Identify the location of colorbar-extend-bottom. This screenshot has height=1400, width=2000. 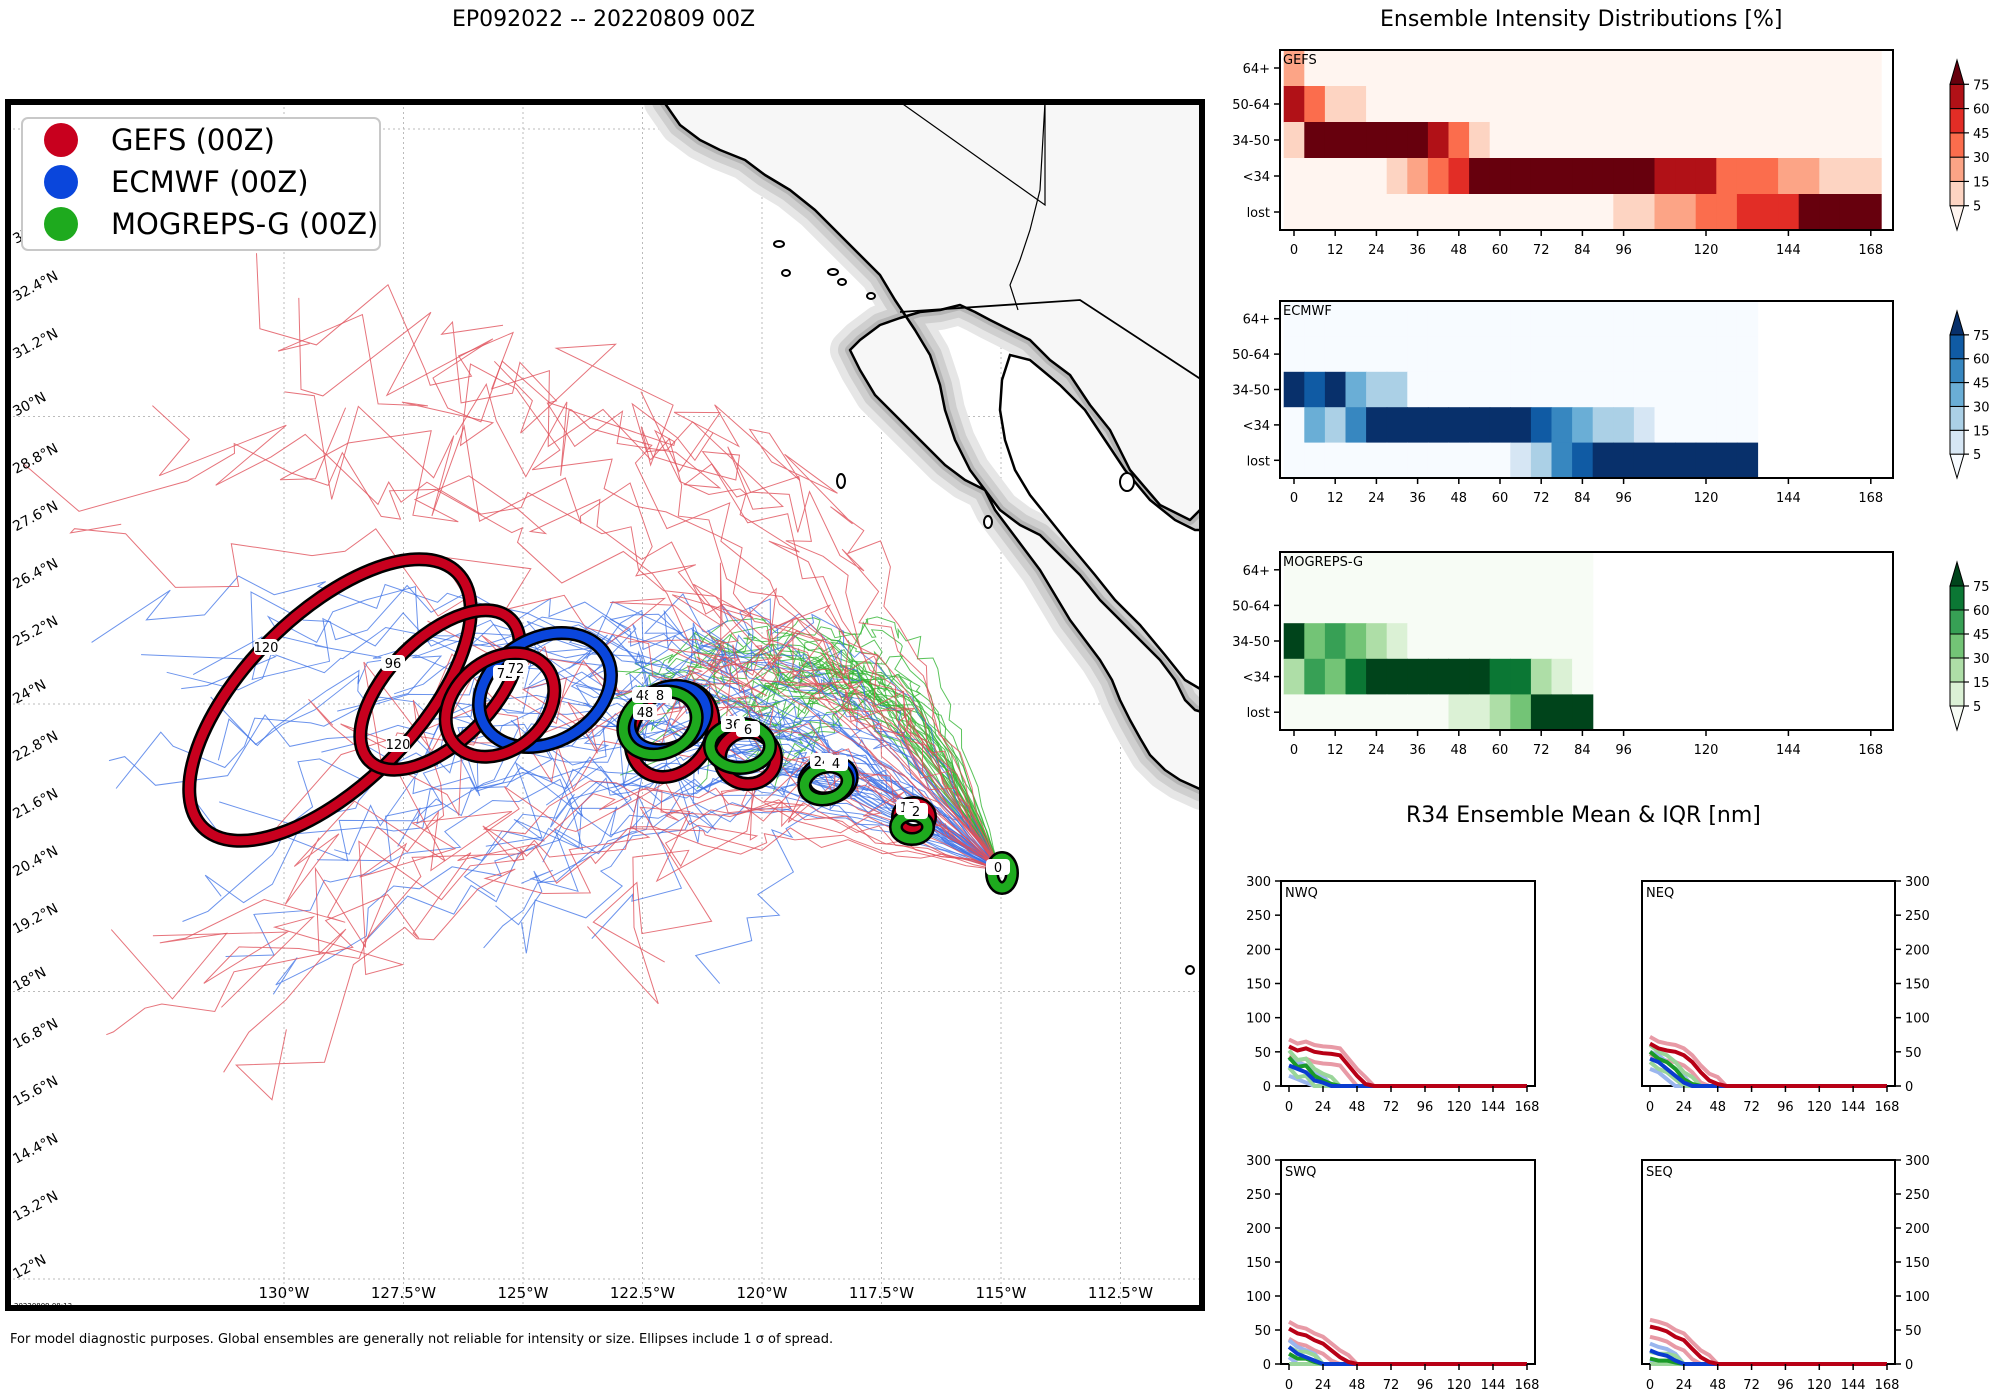
(1957, 218).